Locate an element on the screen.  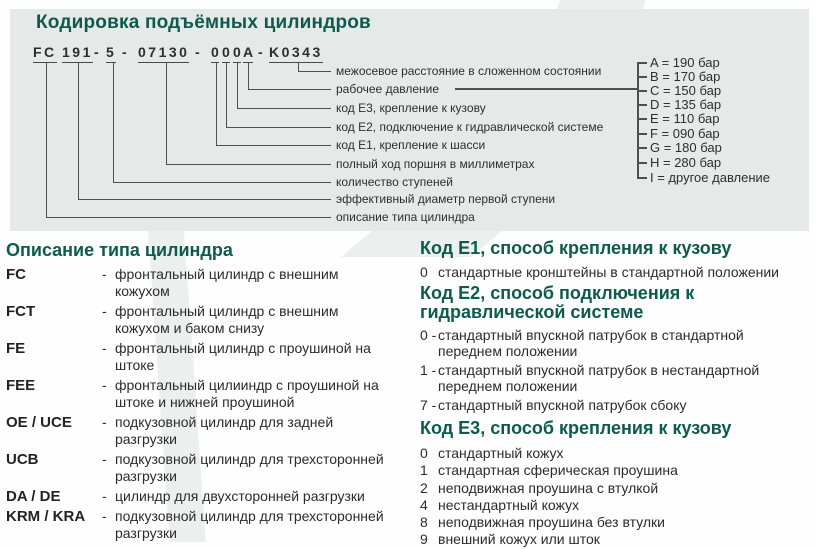
code-segment-e2: 0 is located at coordinates (226, 53).